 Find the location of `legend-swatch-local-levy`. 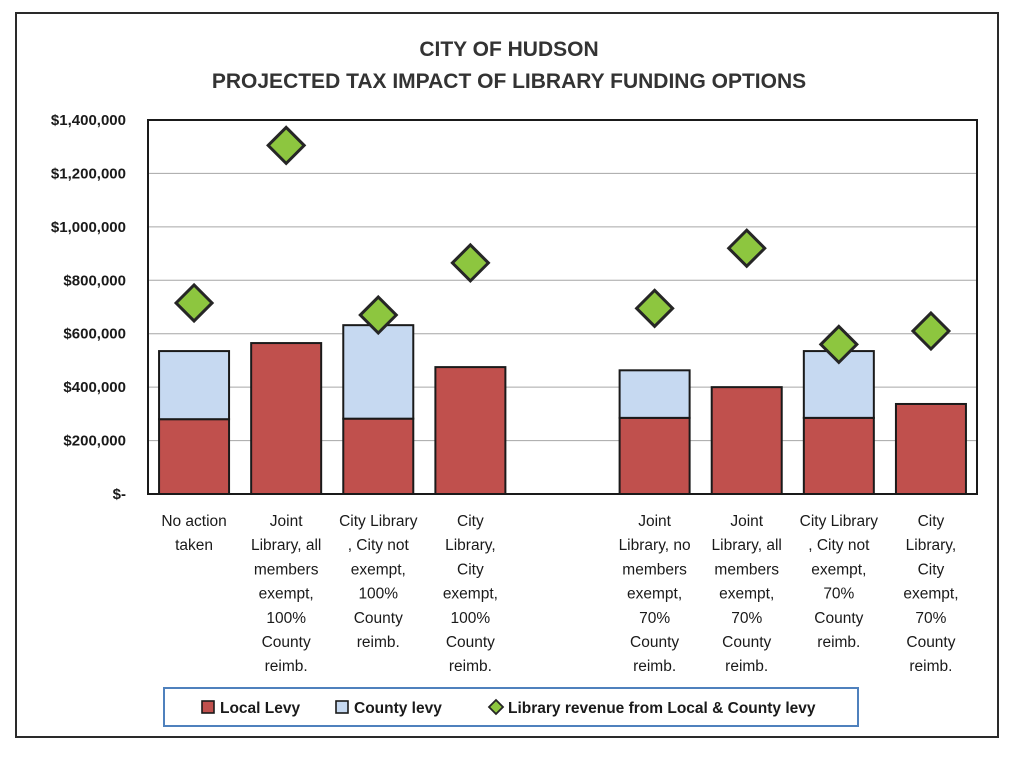

legend-swatch-local-levy is located at coordinates (208, 707).